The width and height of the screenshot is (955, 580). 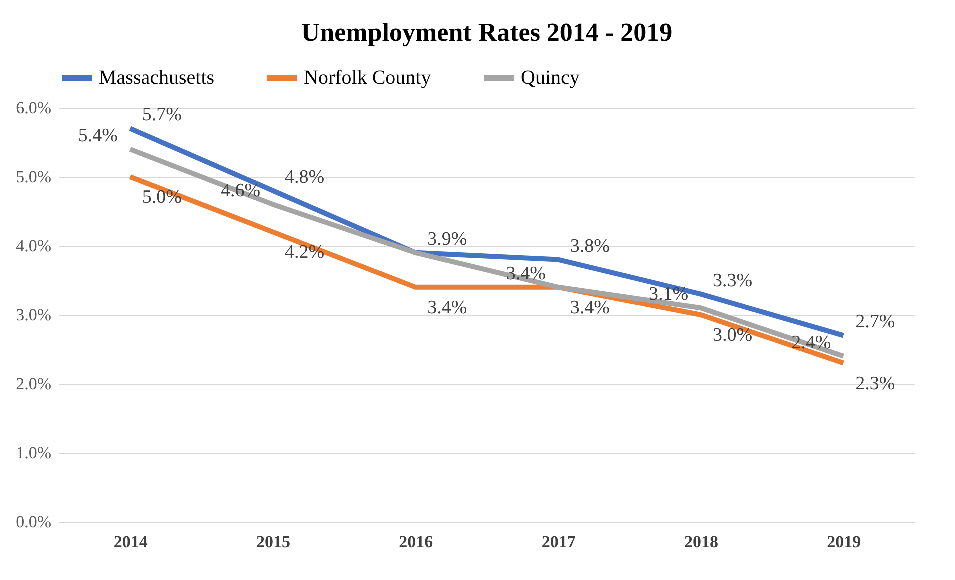 What do you see at coordinates (34, 177) in the screenshot?
I see `y-tick-label: 5.0%` at bounding box center [34, 177].